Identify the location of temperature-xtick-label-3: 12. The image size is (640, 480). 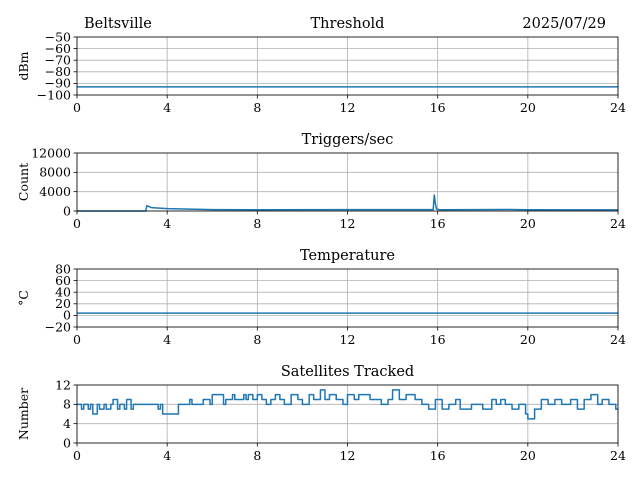
(348, 339).